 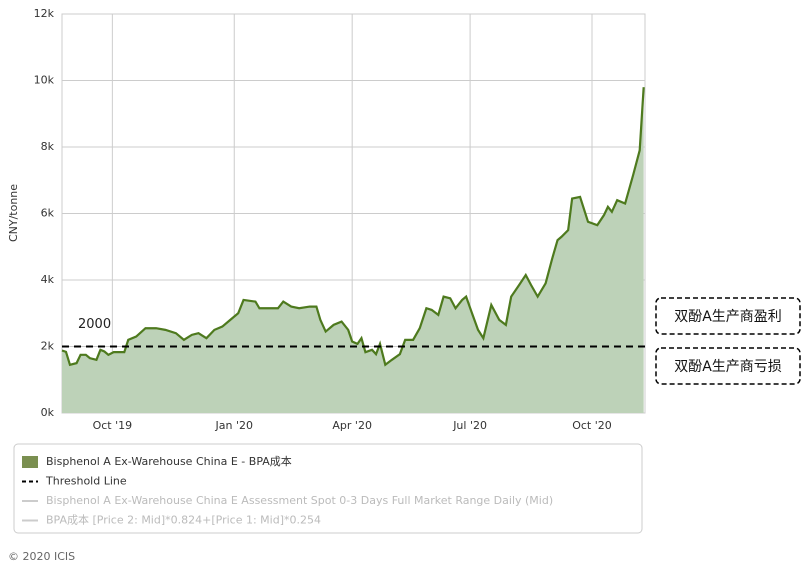 What do you see at coordinates (469, 425) in the screenshot?
I see `x-tick-label: Jul '20` at bounding box center [469, 425].